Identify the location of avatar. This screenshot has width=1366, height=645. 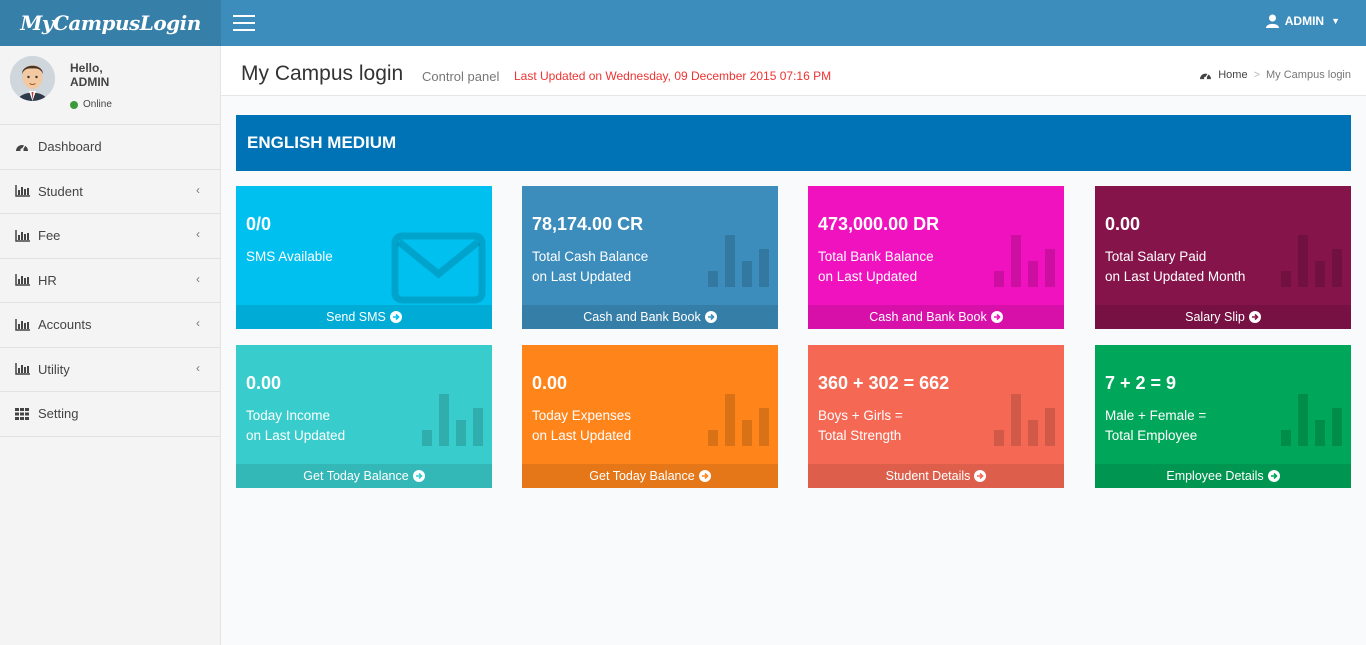
(32, 78).